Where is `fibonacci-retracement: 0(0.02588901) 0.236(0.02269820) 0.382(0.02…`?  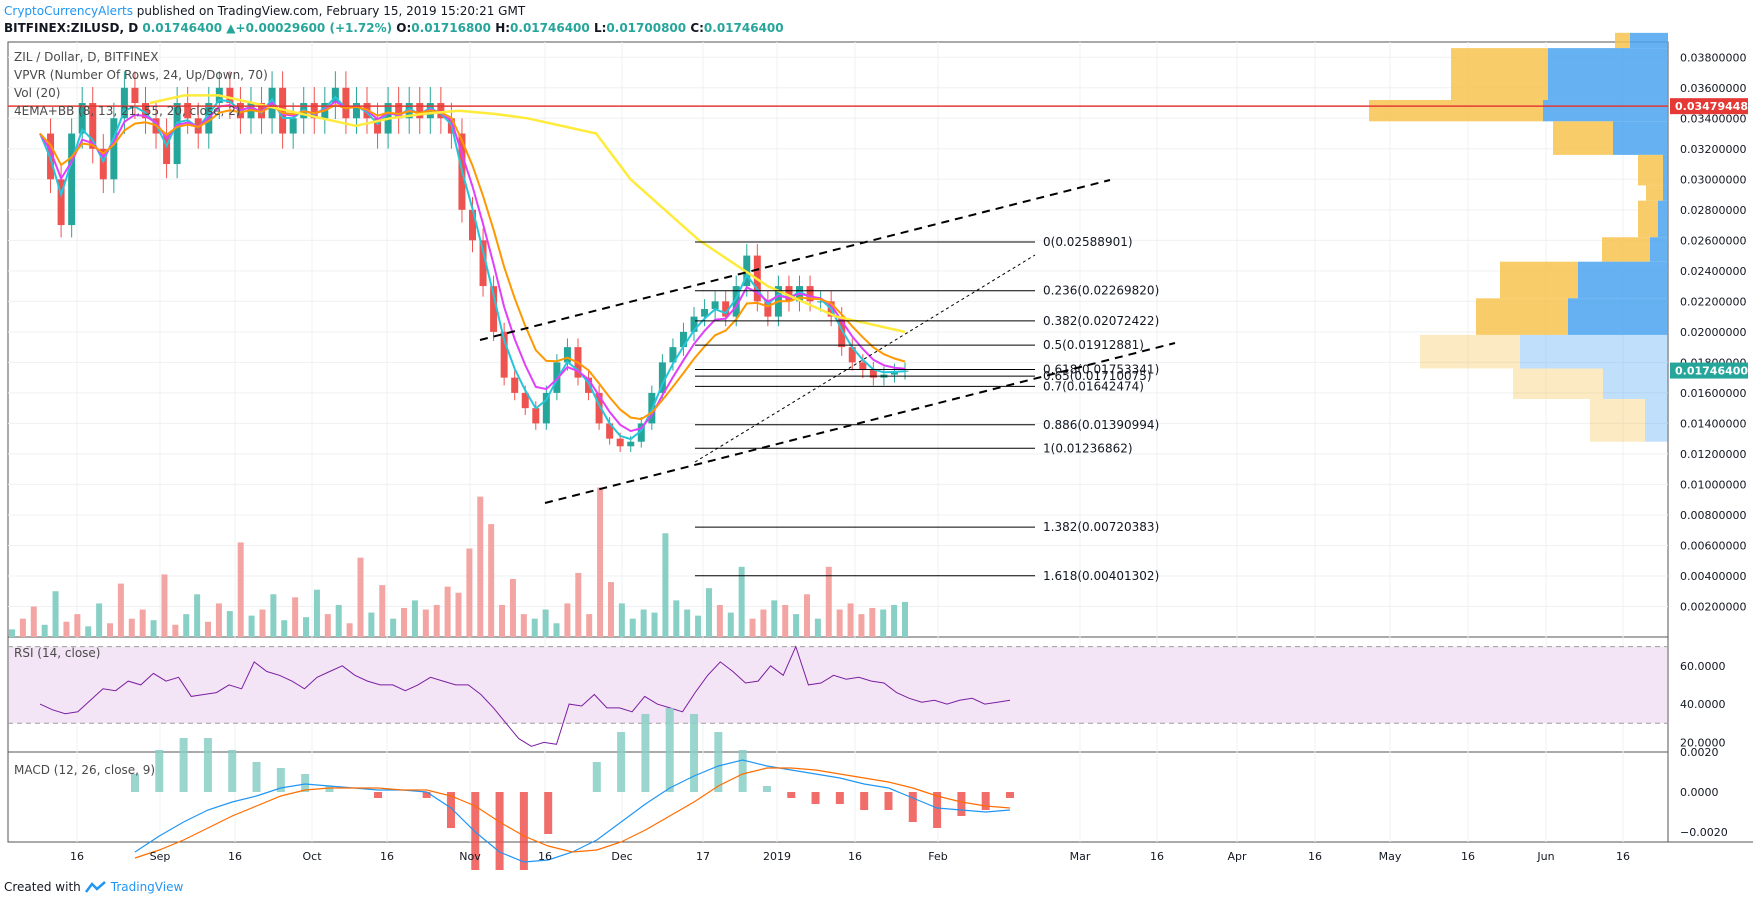
fibonacci-retracement: 0(0.02588901) 0.236(0.02269820) 0.382(0.02… is located at coordinates (927, 409).